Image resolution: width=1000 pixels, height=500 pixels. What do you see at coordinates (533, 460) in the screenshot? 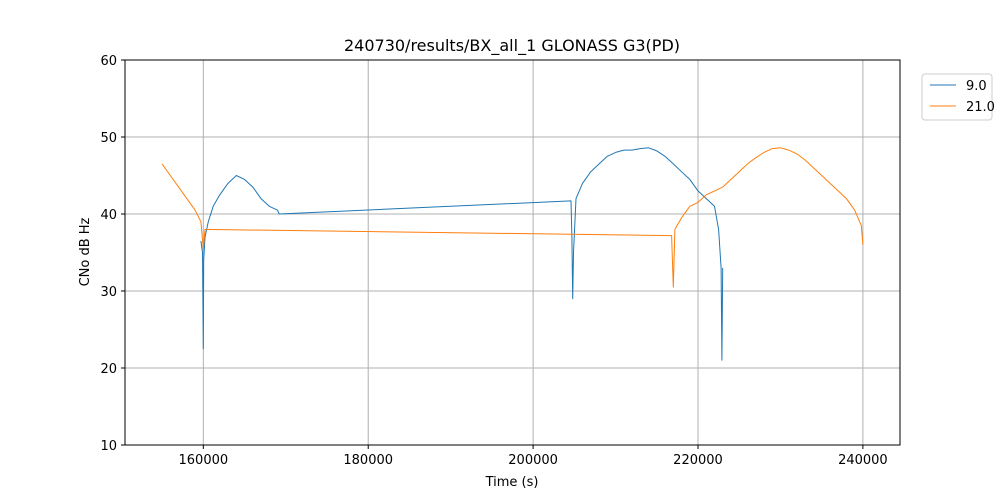
I see `x-tick-label: 200000` at bounding box center [533, 460].